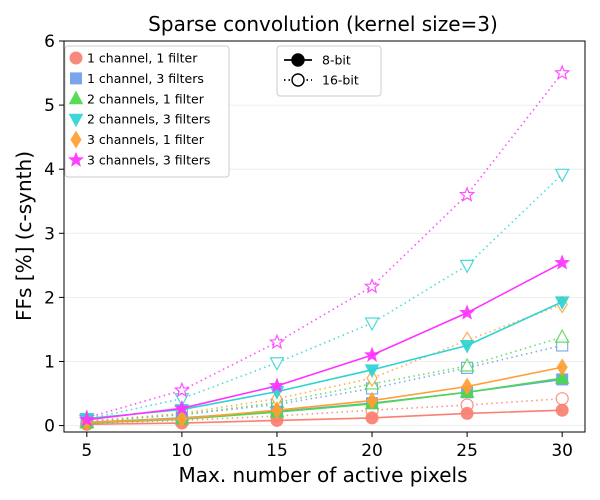  Describe the element at coordinates (562, 451) in the screenshot. I see `x-tick-label: 30` at that location.